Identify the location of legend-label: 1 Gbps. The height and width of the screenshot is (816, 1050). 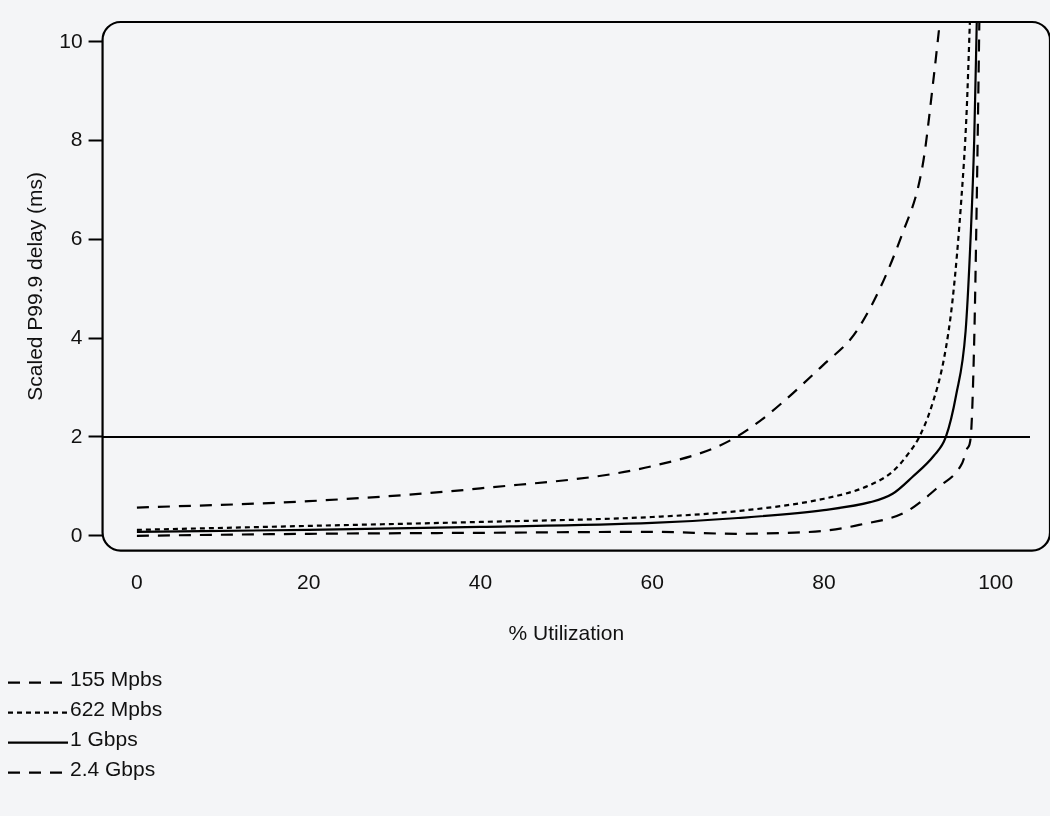
(104, 739).